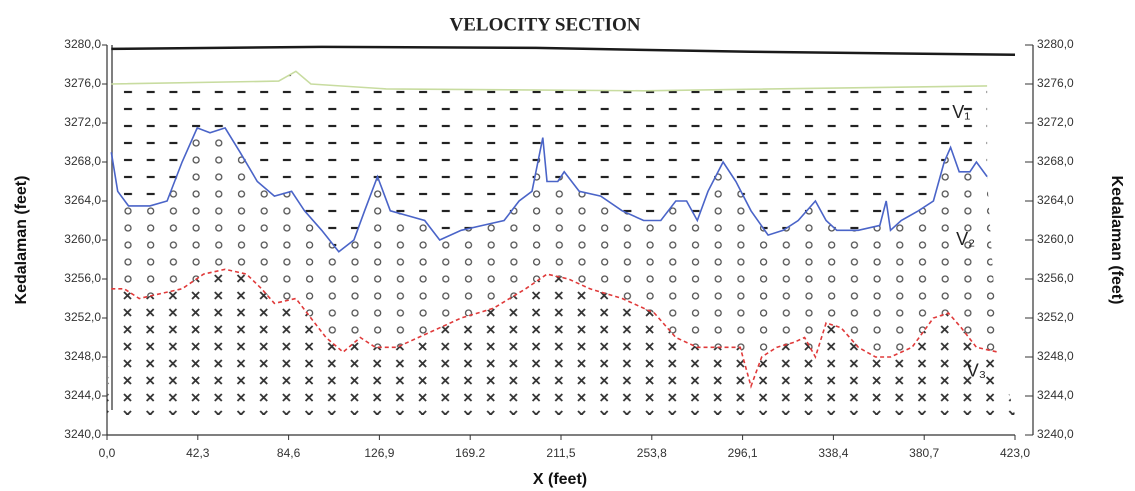  I want to click on x-tick-label: 380,7, so click(924, 453).